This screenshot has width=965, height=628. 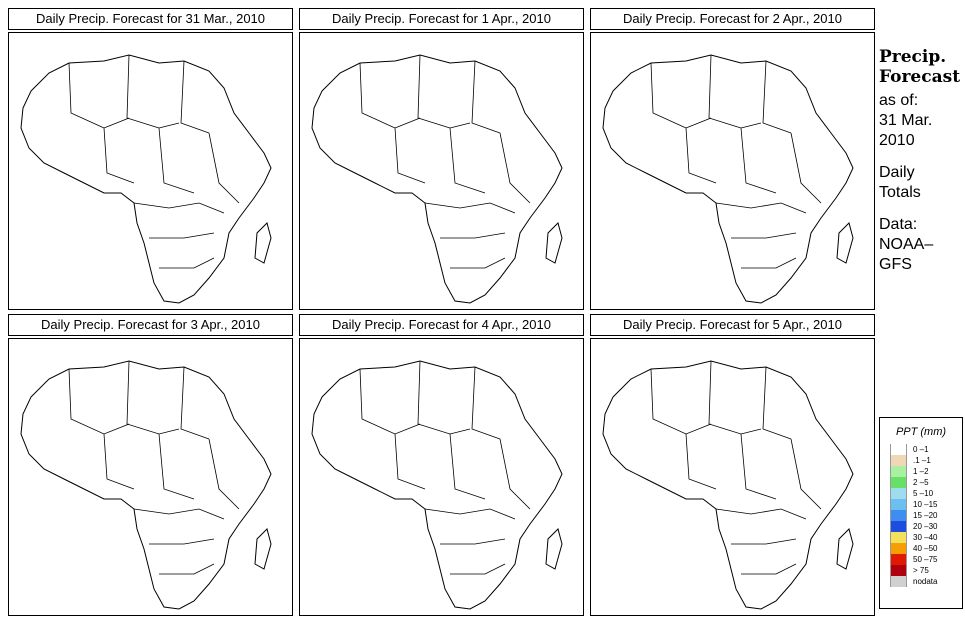 What do you see at coordinates (920, 77) in the screenshot?
I see `heading-forecast: Forecast` at bounding box center [920, 77].